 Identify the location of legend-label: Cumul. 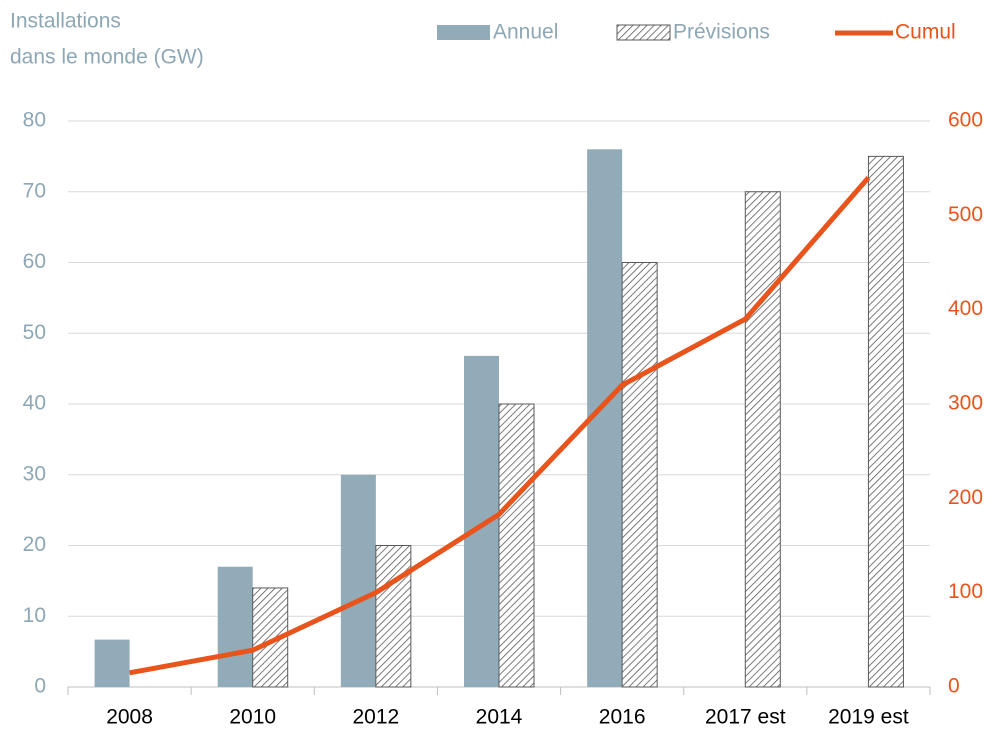
(925, 32).